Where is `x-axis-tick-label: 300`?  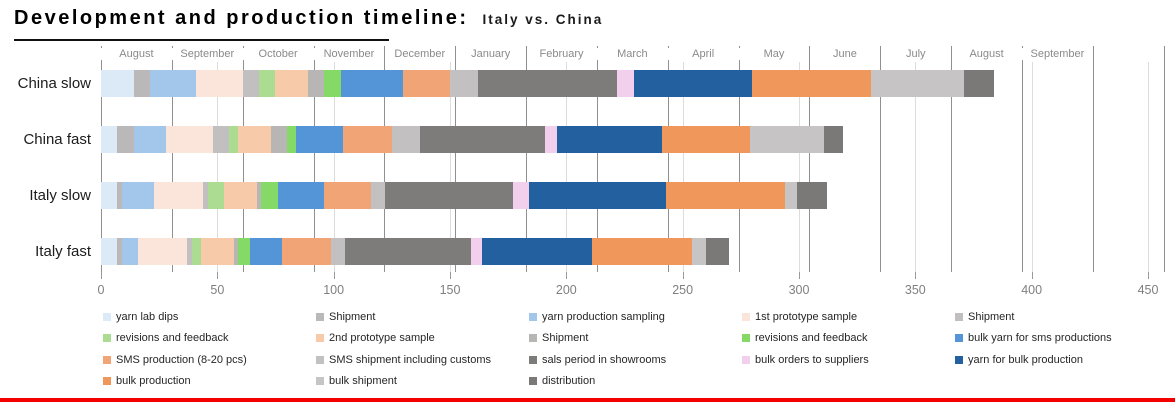 x-axis-tick-label: 300 is located at coordinates (799, 290).